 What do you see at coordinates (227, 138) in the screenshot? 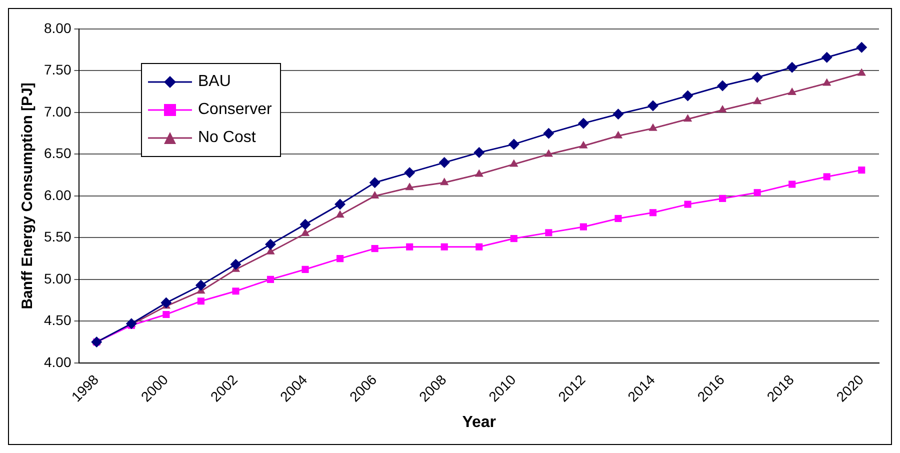
I see `legend-label: No Cost` at bounding box center [227, 138].